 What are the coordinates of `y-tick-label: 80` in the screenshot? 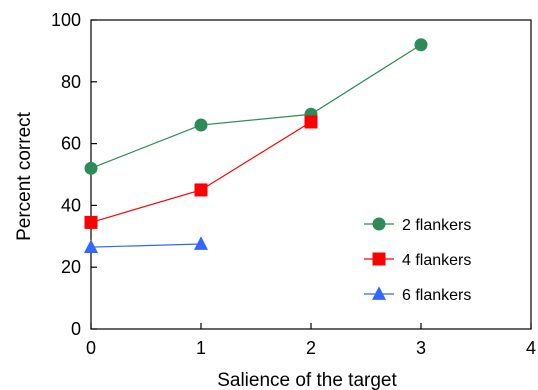 It's located at (71, 82).